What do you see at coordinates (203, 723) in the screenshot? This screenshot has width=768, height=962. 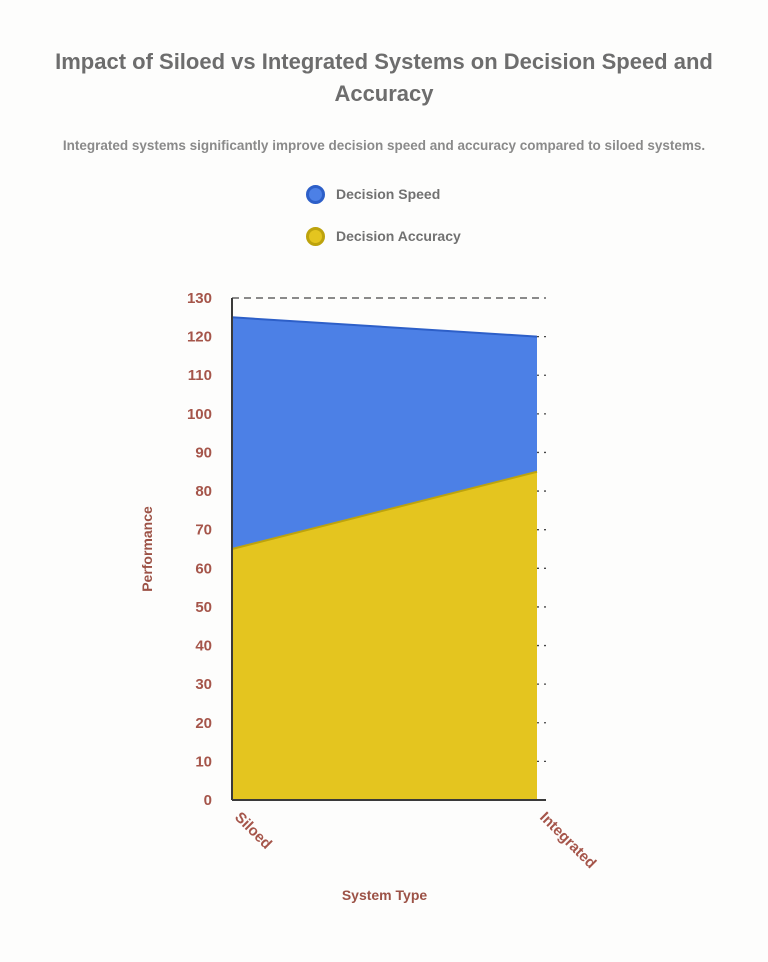 I see `y-tick-label: 20` at bounding box center [203, 723].